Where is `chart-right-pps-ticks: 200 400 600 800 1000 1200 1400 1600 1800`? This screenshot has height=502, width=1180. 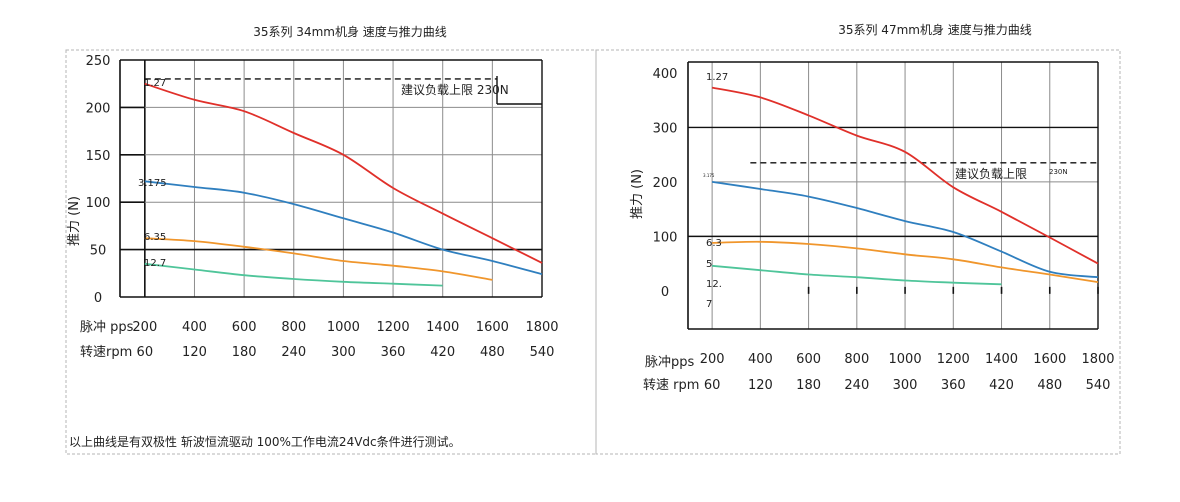 chart-right-pps-ticks: 200 400 600 800 1000 1200 1400 1600 1800 is located at coordinates (907, 359).